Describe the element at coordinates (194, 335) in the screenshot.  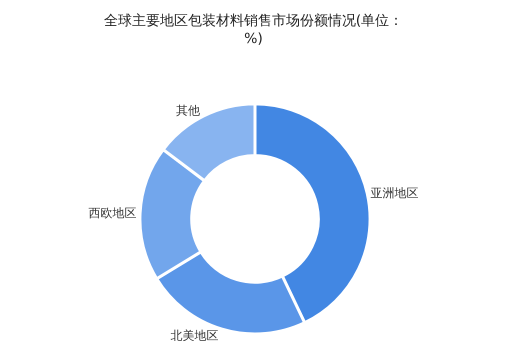
I see `slice-label: 北美地区` at that location.